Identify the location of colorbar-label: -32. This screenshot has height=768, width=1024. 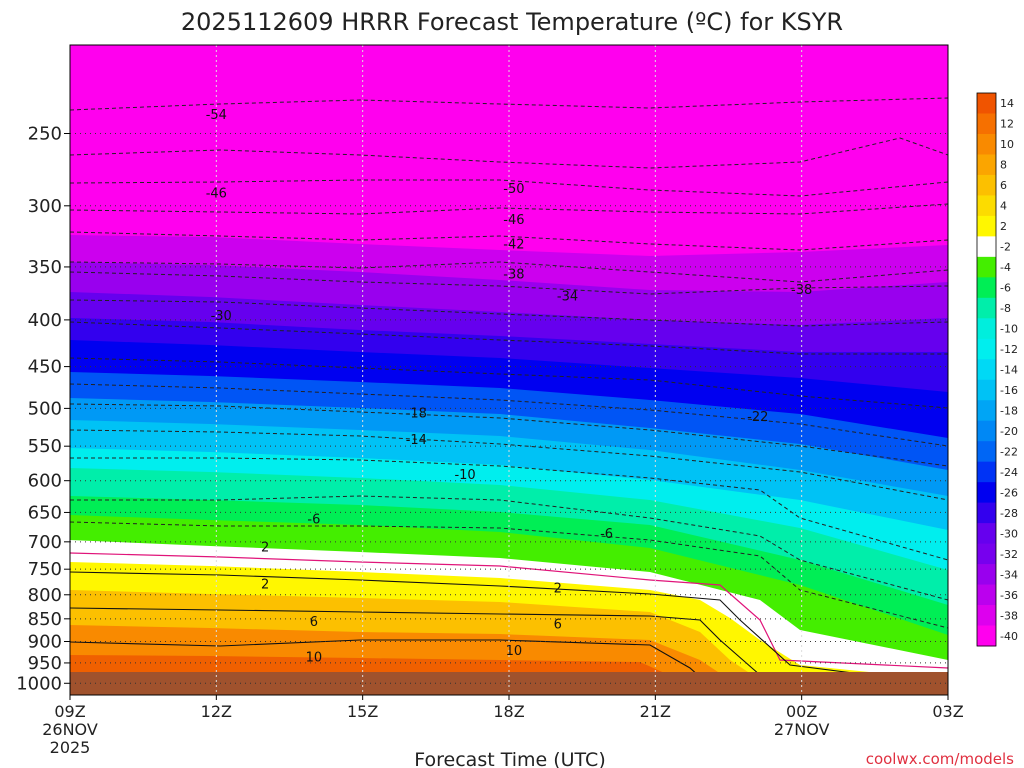
(1009, 554).